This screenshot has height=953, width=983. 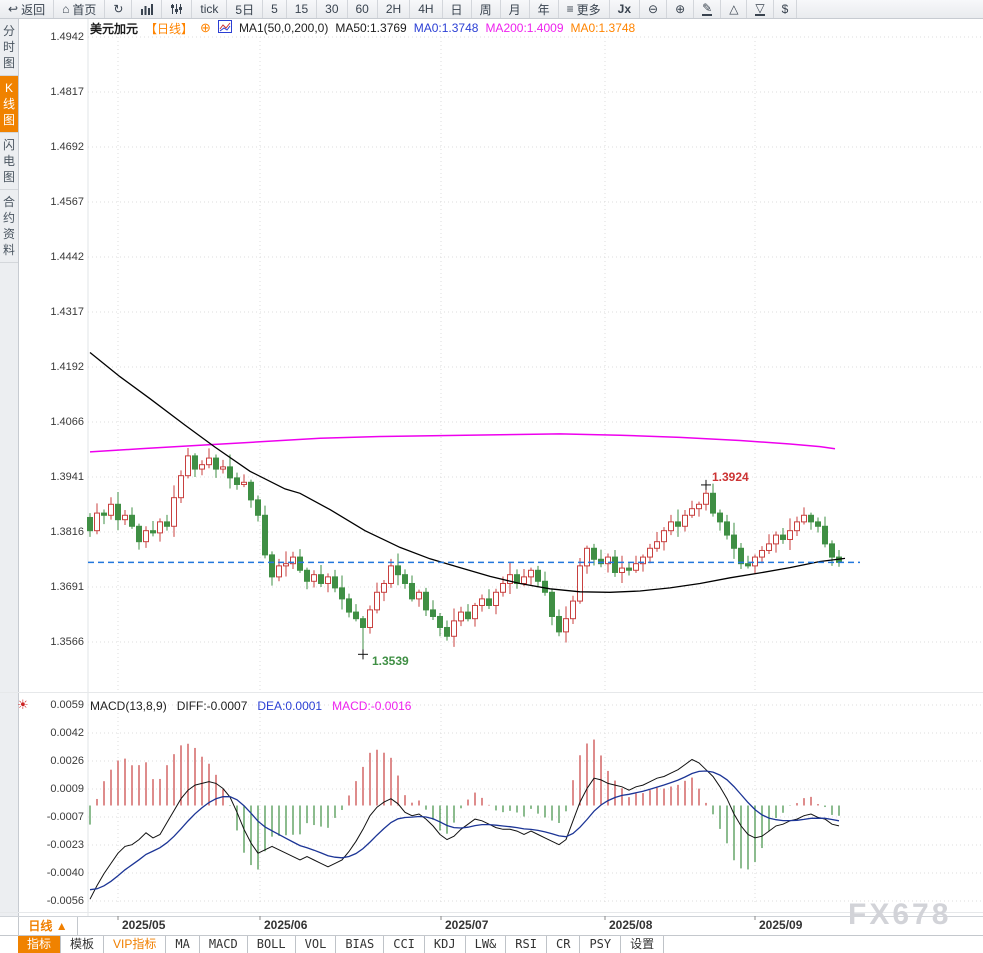 I want to click on macd-axis-label: -0.0007, so click(x=65, y=817).